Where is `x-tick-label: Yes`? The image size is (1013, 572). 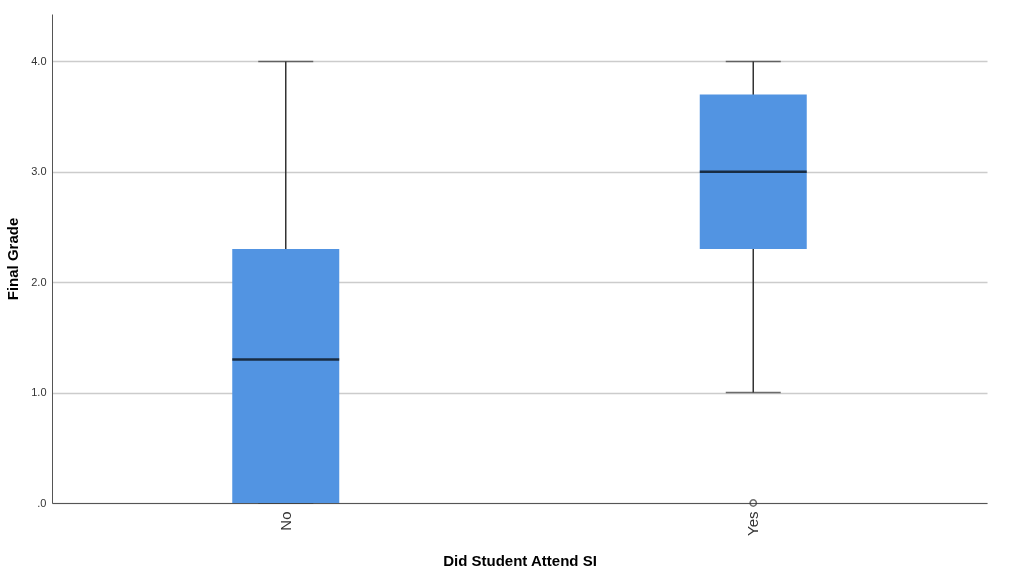
x-tick-label: Yes is located at coordinates (753, 523).